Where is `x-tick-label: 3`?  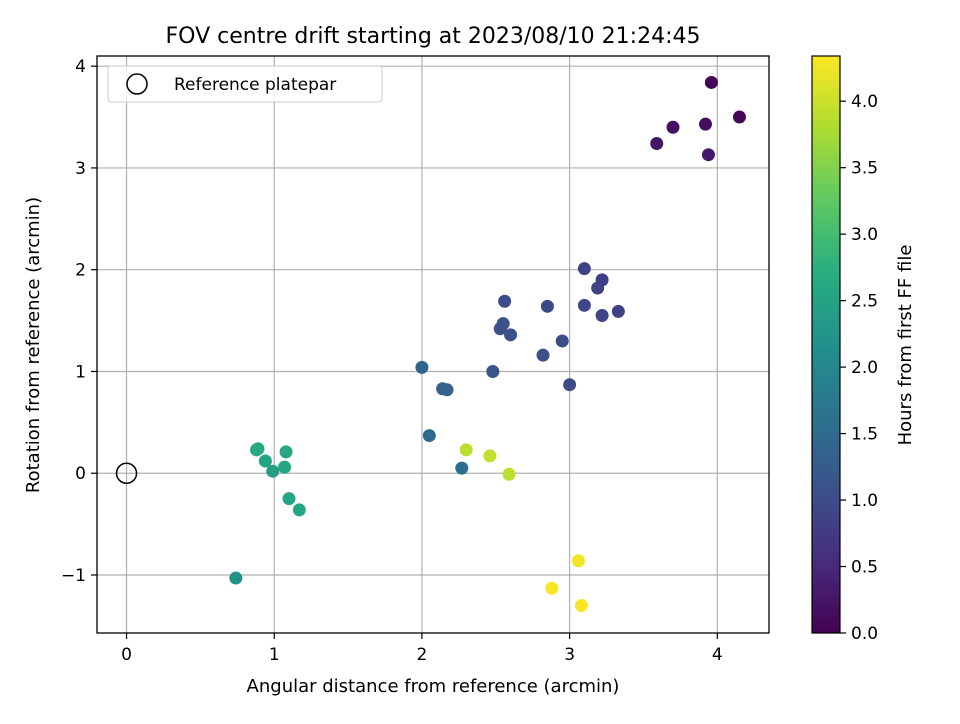
x-tick-label: 3 is located at coordinates (569, 655).